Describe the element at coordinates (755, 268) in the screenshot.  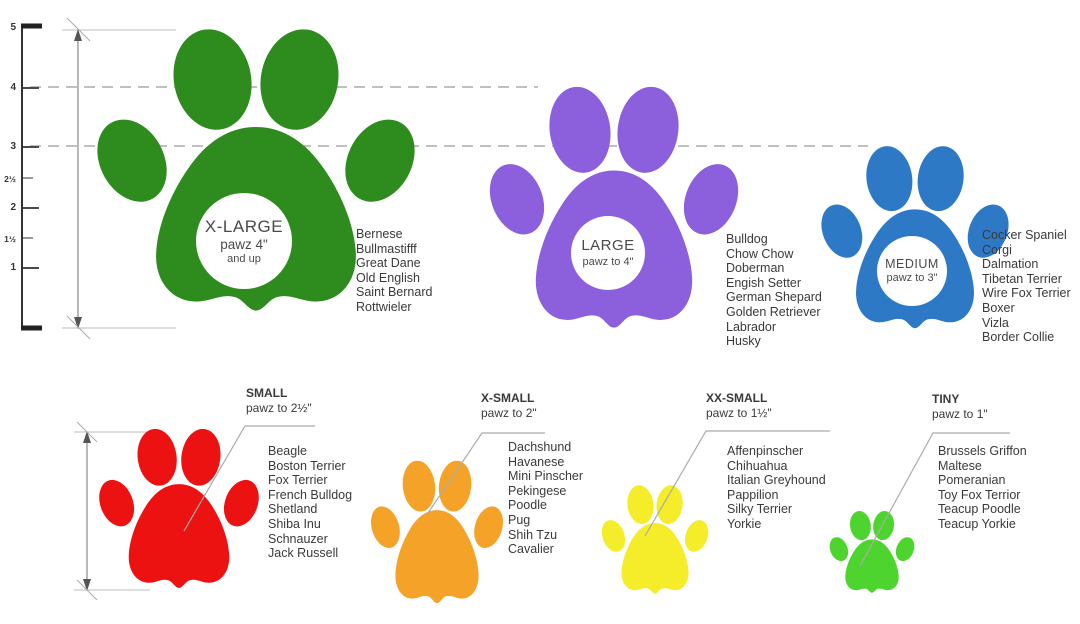
I see `breed-item: Doberman` at that location.